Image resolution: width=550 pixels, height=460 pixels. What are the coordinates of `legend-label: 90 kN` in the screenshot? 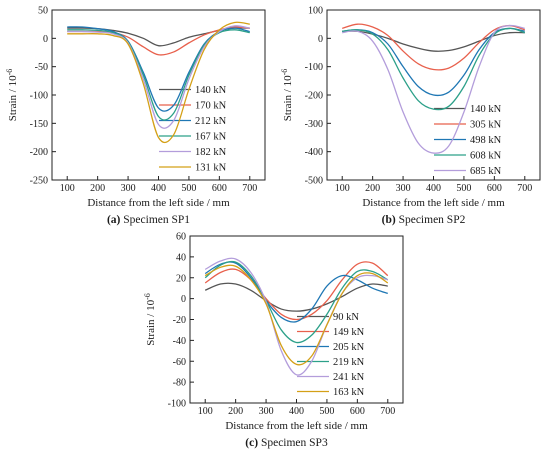 It's located at (346, 317).